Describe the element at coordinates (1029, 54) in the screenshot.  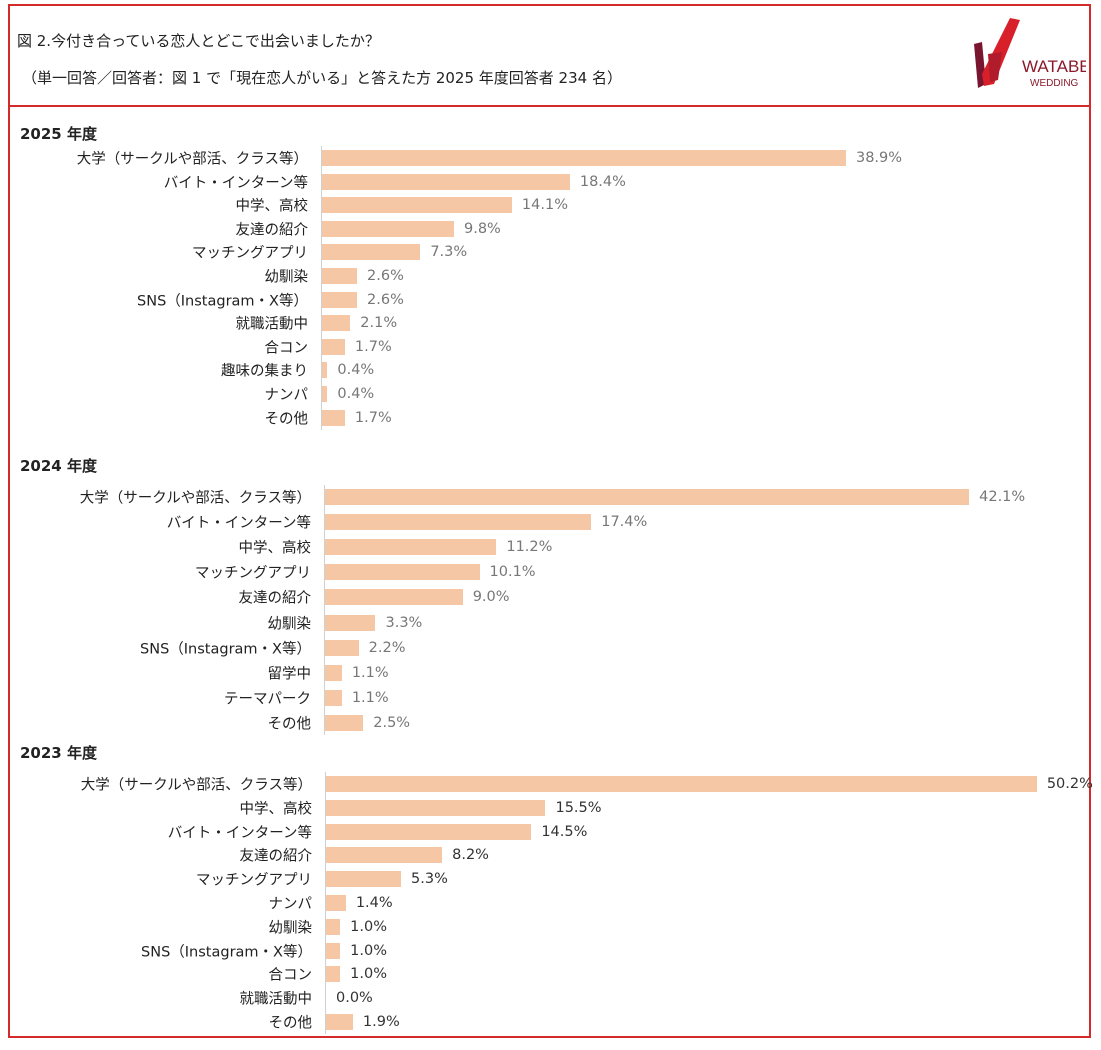
I see `watabe-wedding-logo: WATABE WEDDING` at that location.